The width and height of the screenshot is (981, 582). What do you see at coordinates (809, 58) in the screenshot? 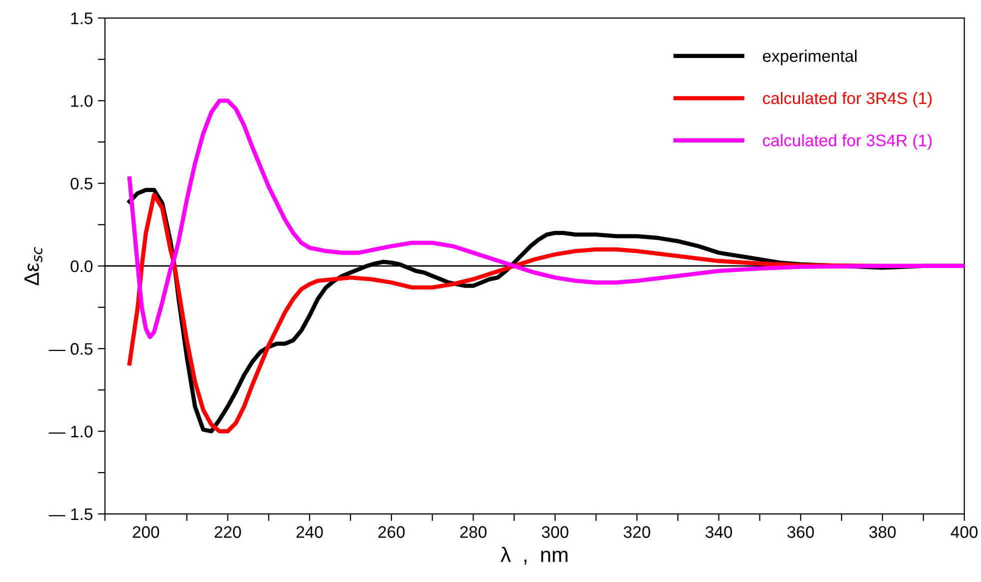
I see `legend-label: experimental` at bounding box center [809, 58].